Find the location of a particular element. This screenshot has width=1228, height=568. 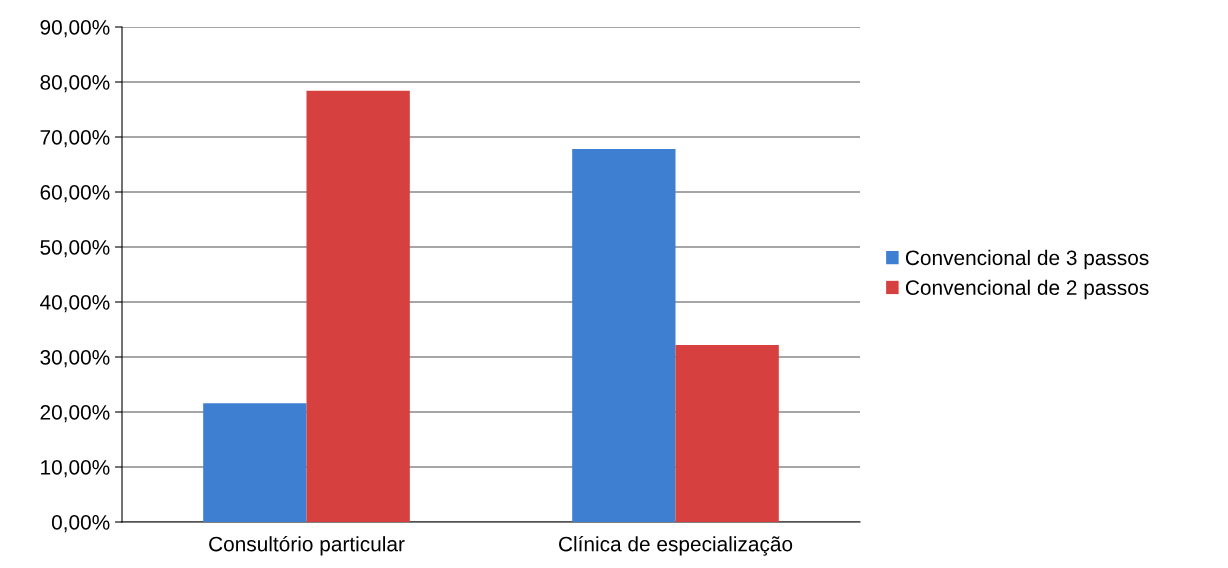

y-tick-label: 90,00% is located at coordinates (75, 29).